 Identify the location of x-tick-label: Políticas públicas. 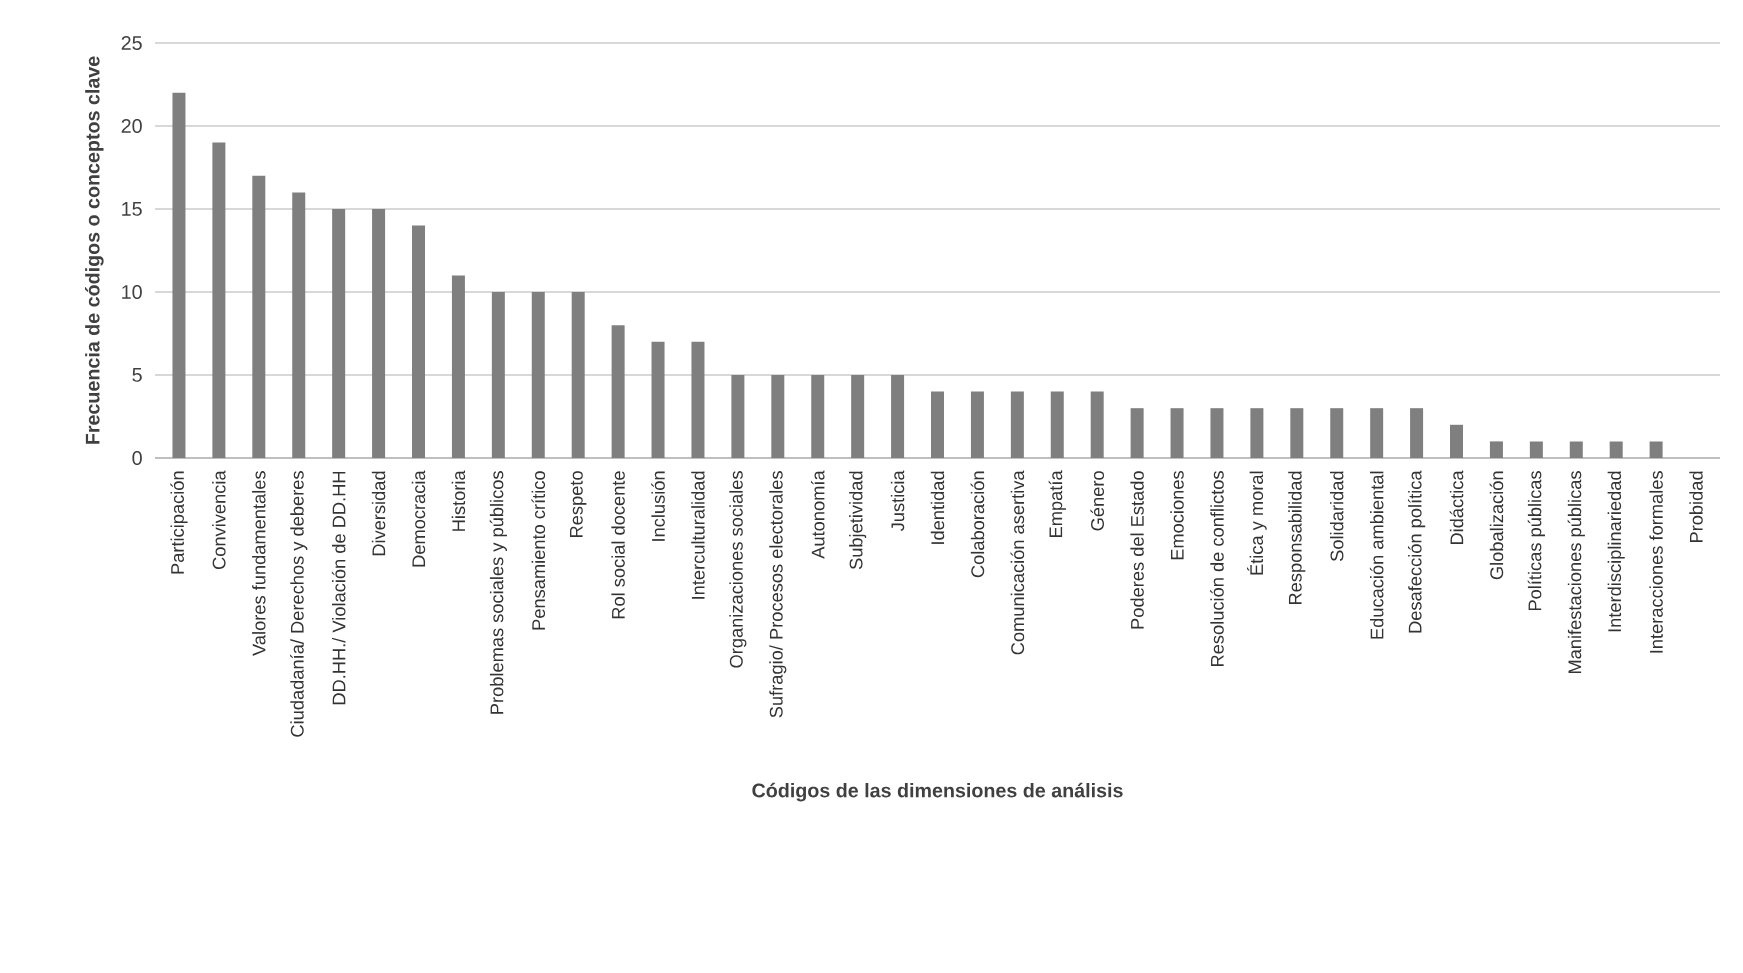
(1536, 541).